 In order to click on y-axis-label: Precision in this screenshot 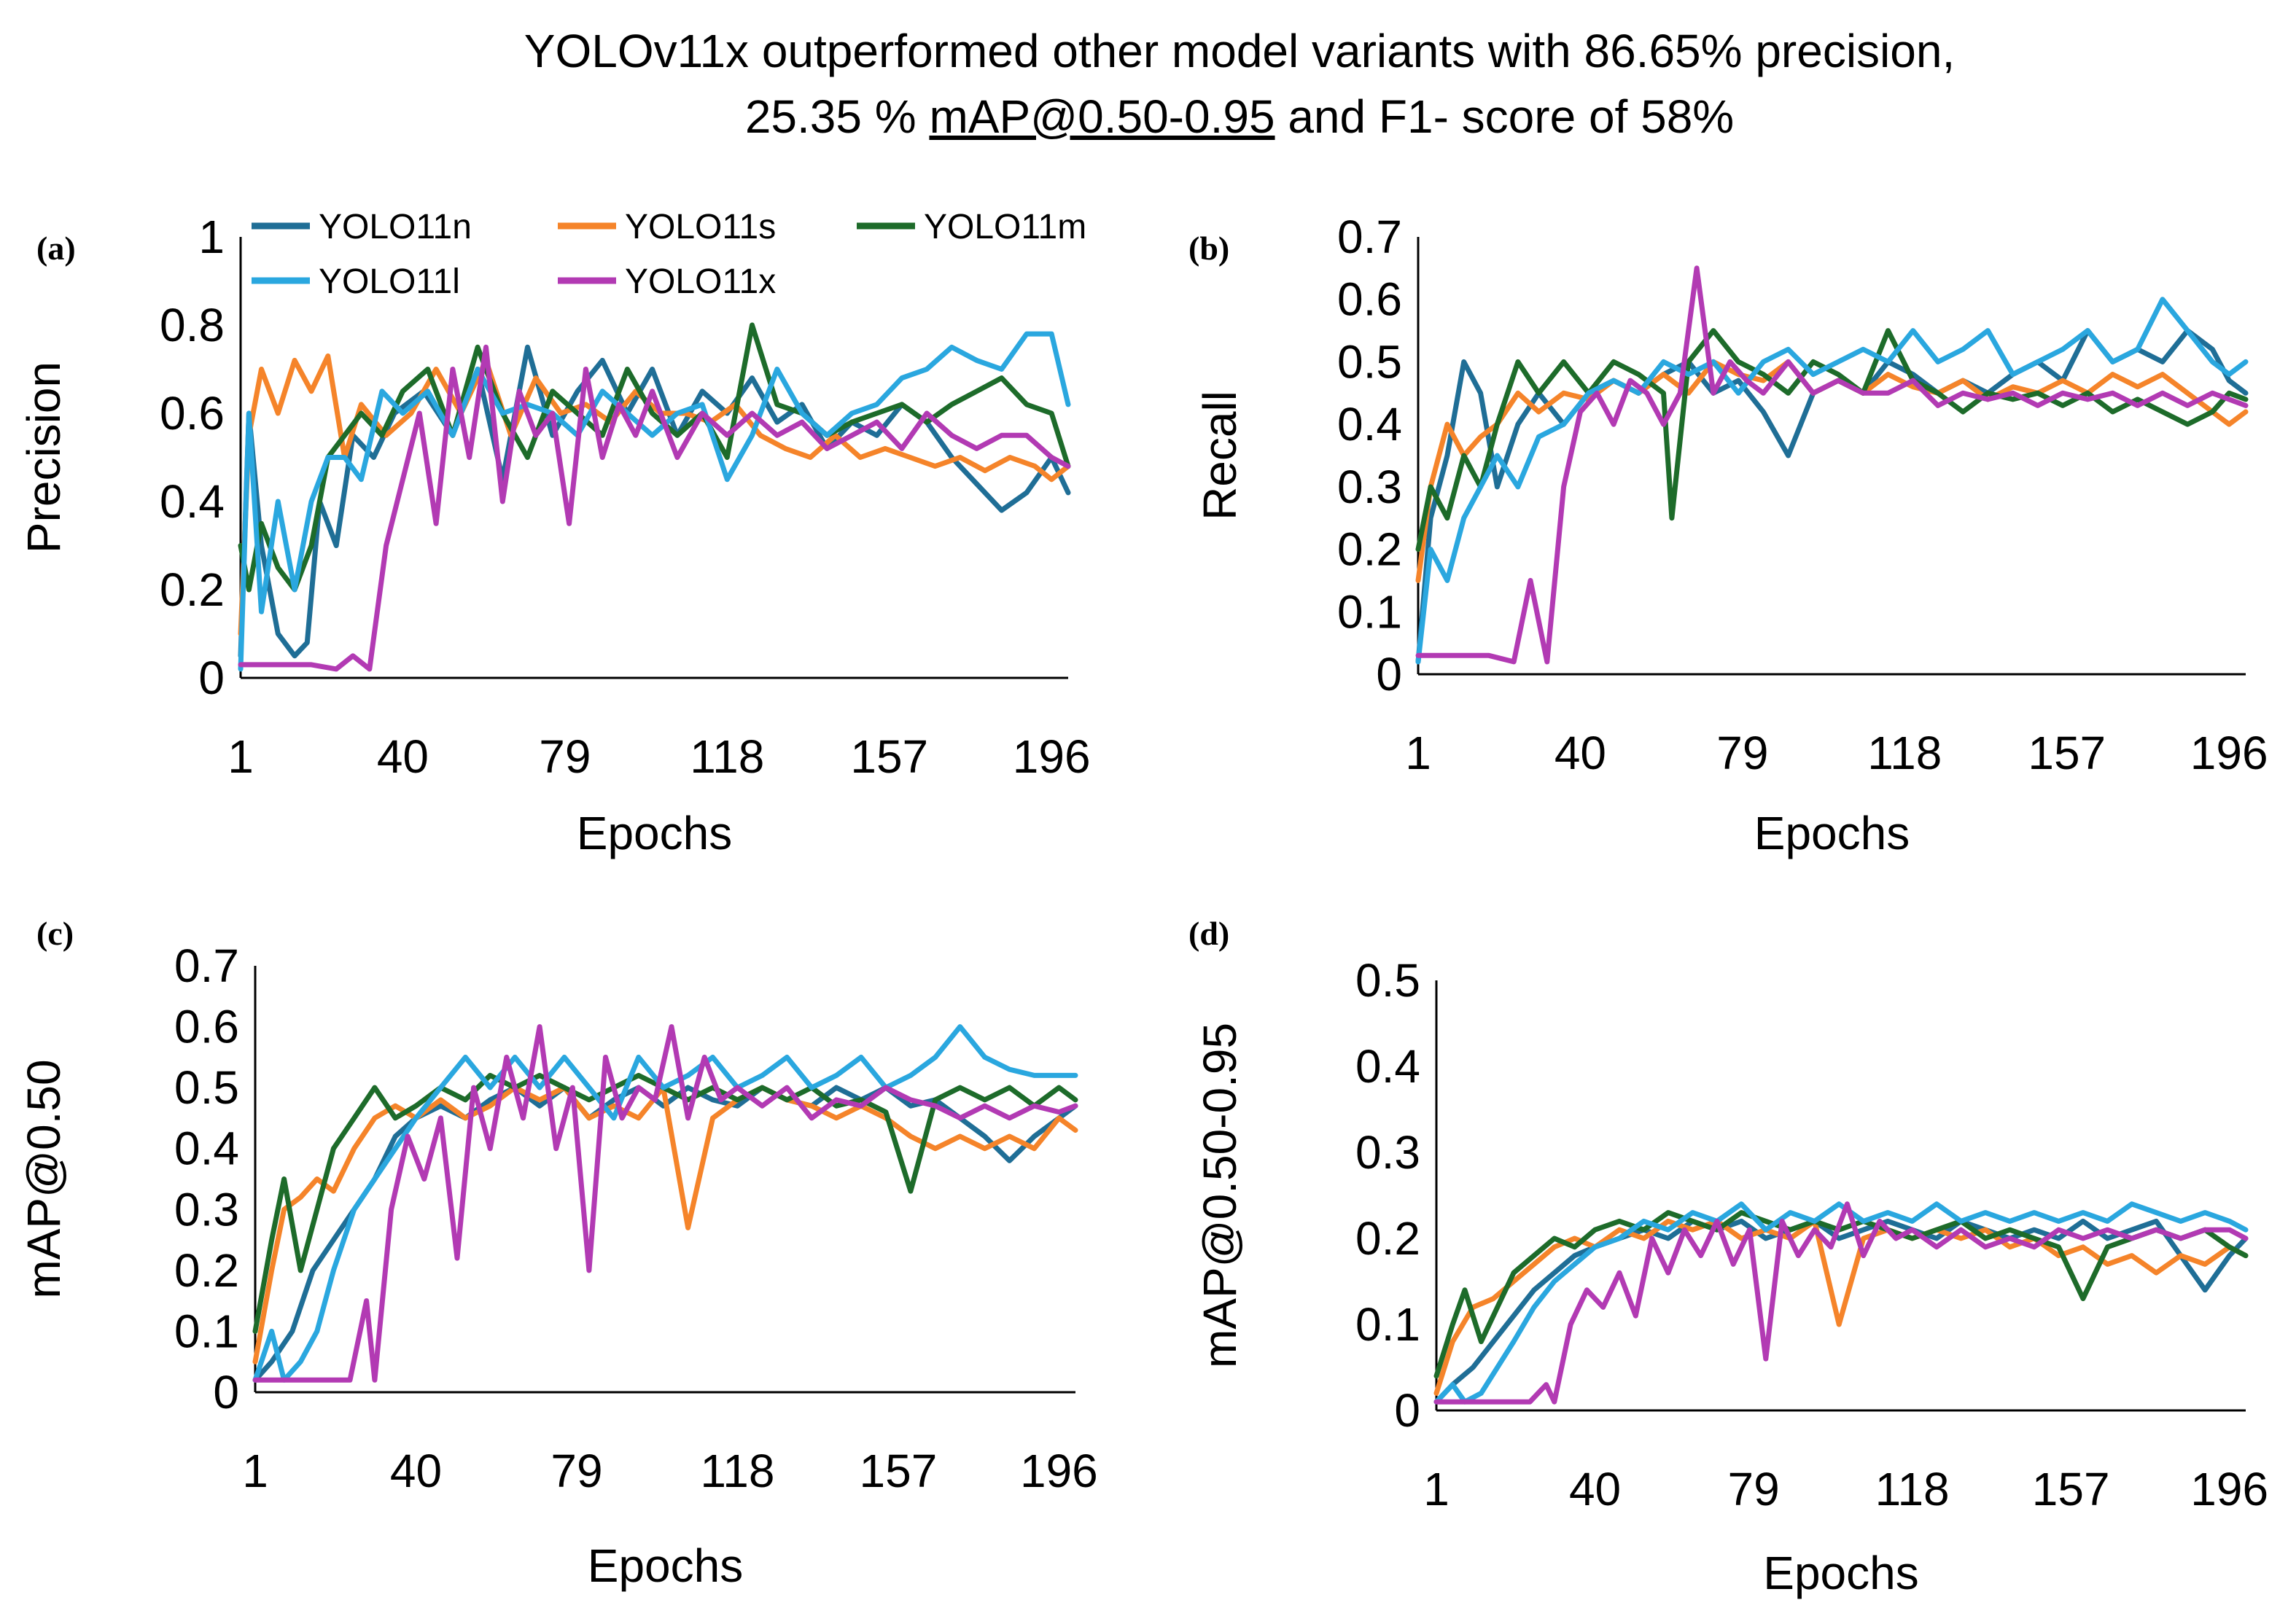, I will do `click(43, 457)`.